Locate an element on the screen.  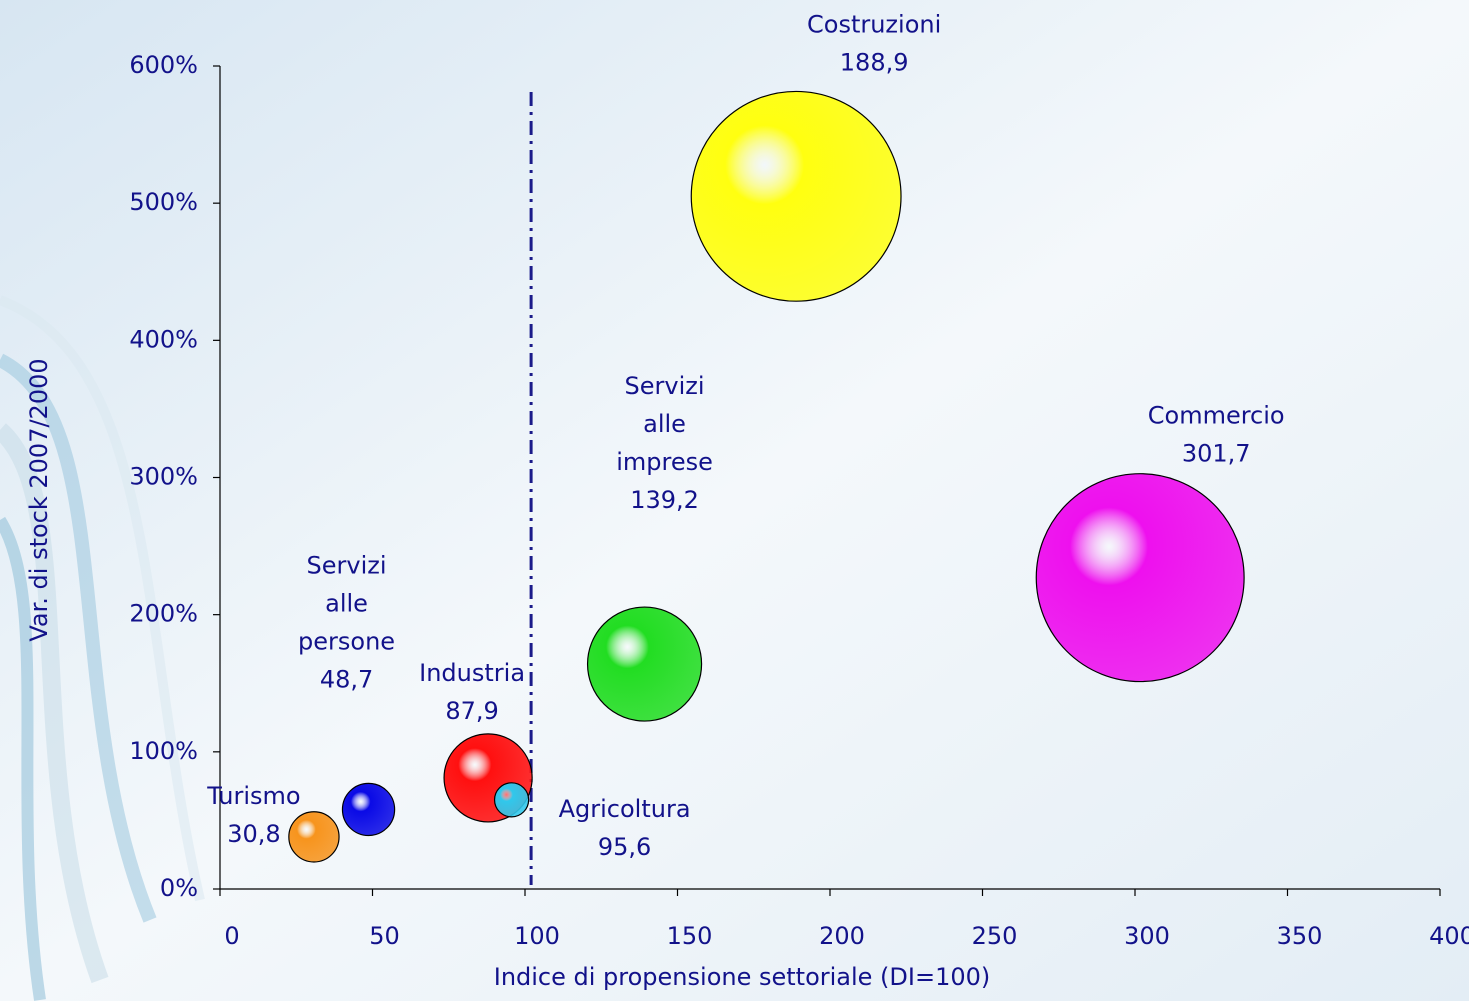
x-tick-label: 300 is located at coordinates (1147, 936).